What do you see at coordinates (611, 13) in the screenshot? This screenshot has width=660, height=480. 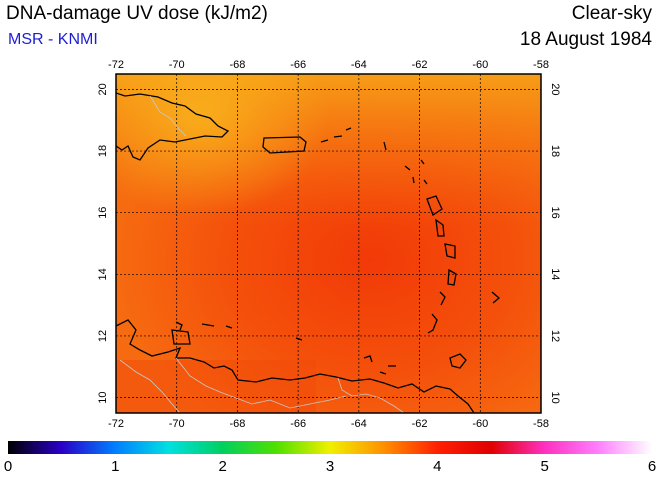 I see `sky-condition-label: Clear-sky` at bounding box center [611, 13].